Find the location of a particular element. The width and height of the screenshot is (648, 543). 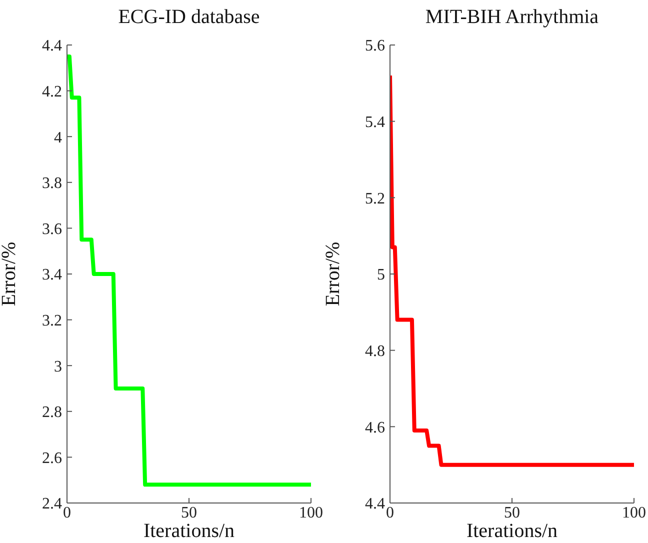

y-tick-label: 5.6 is located at coordinates (375, 46).